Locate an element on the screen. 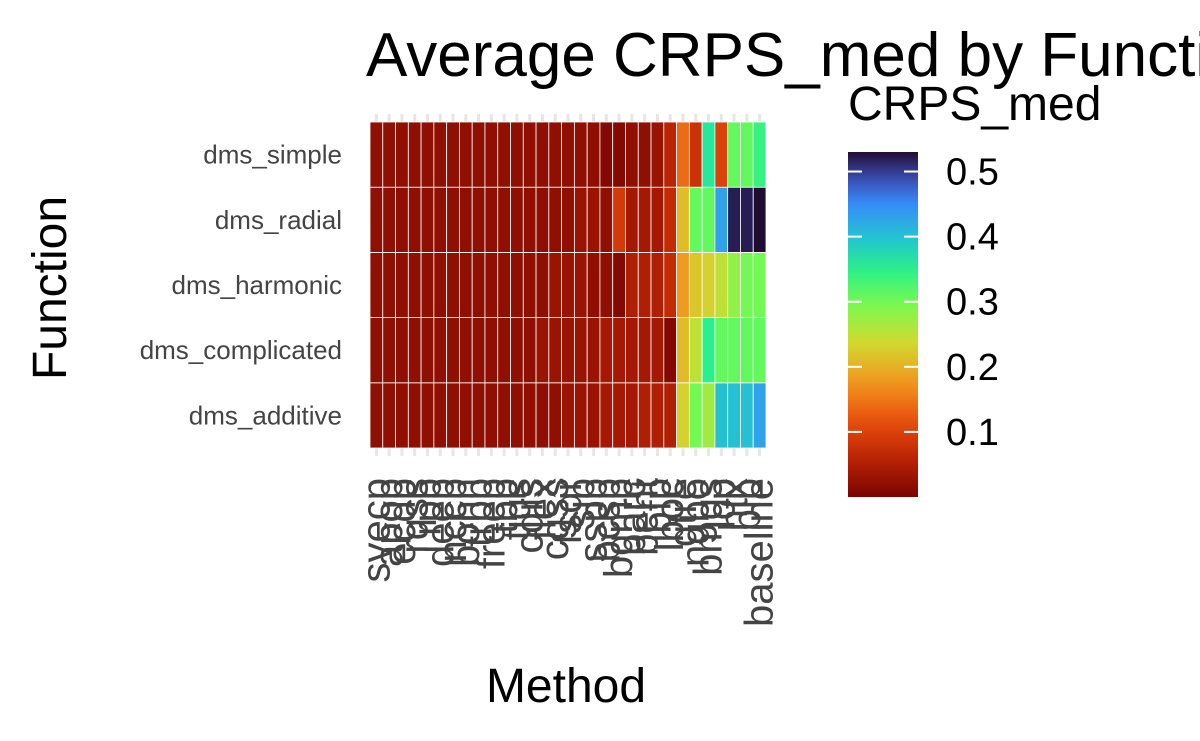 This screenshot has width=1200, height=741. x-tick-label: cqrs is located at coordinates (530, 516).